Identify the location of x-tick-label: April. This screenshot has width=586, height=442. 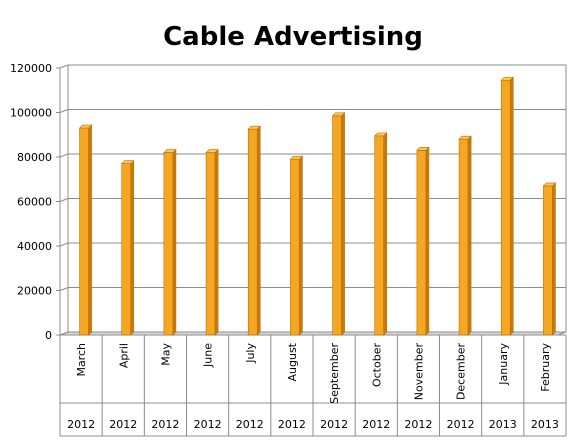
(123, 355).